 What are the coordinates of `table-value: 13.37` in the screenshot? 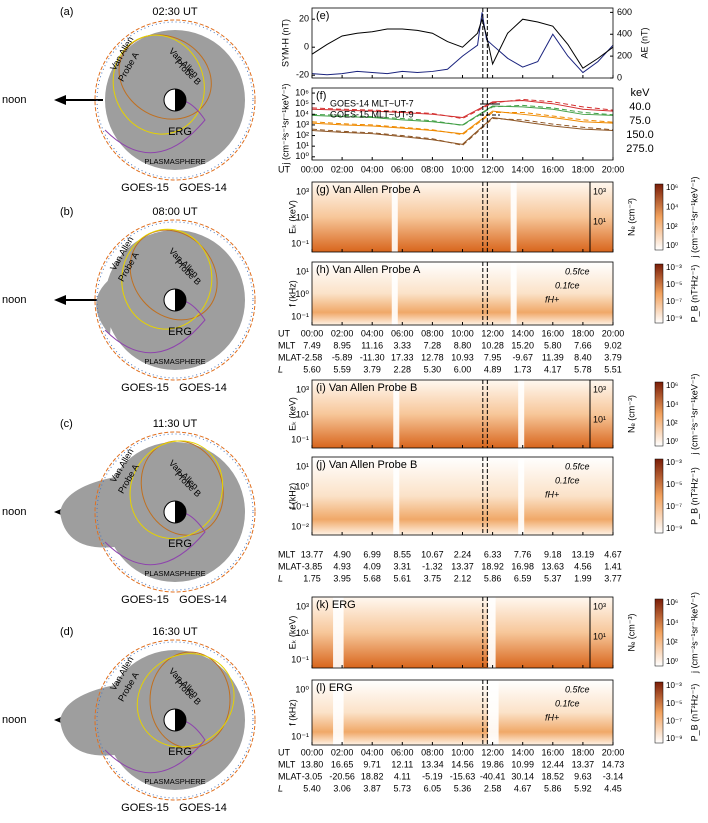 It's located at (462, 566).